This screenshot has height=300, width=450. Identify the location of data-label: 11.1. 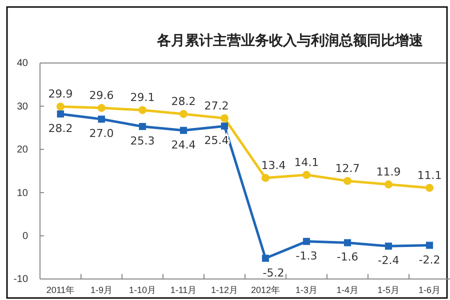
(429, 175).